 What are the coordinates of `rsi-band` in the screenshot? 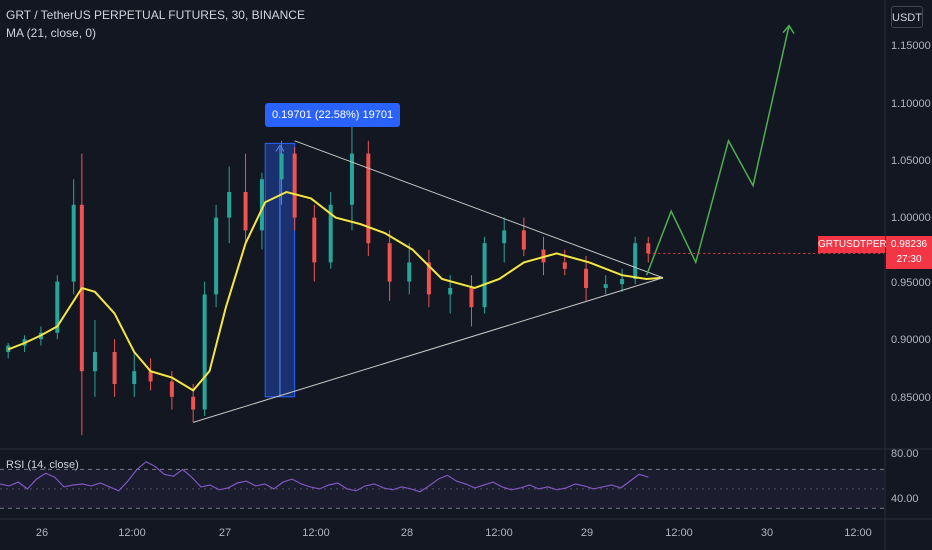 It's located at (442, 489).